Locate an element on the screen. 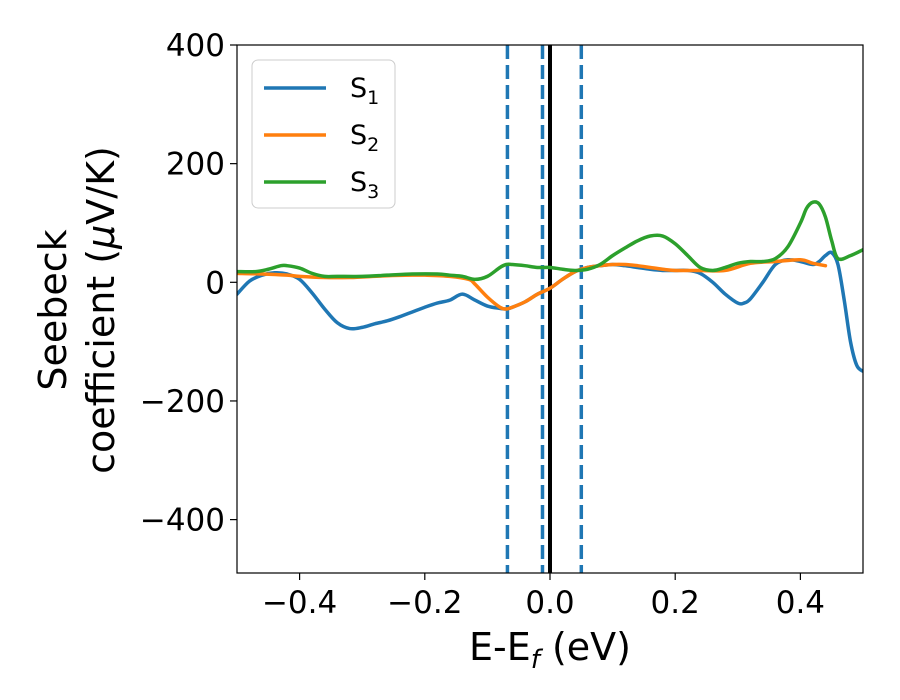  y-axis-ticks: 400 200 0 −200 −400 is located at coordinates (188, 283).